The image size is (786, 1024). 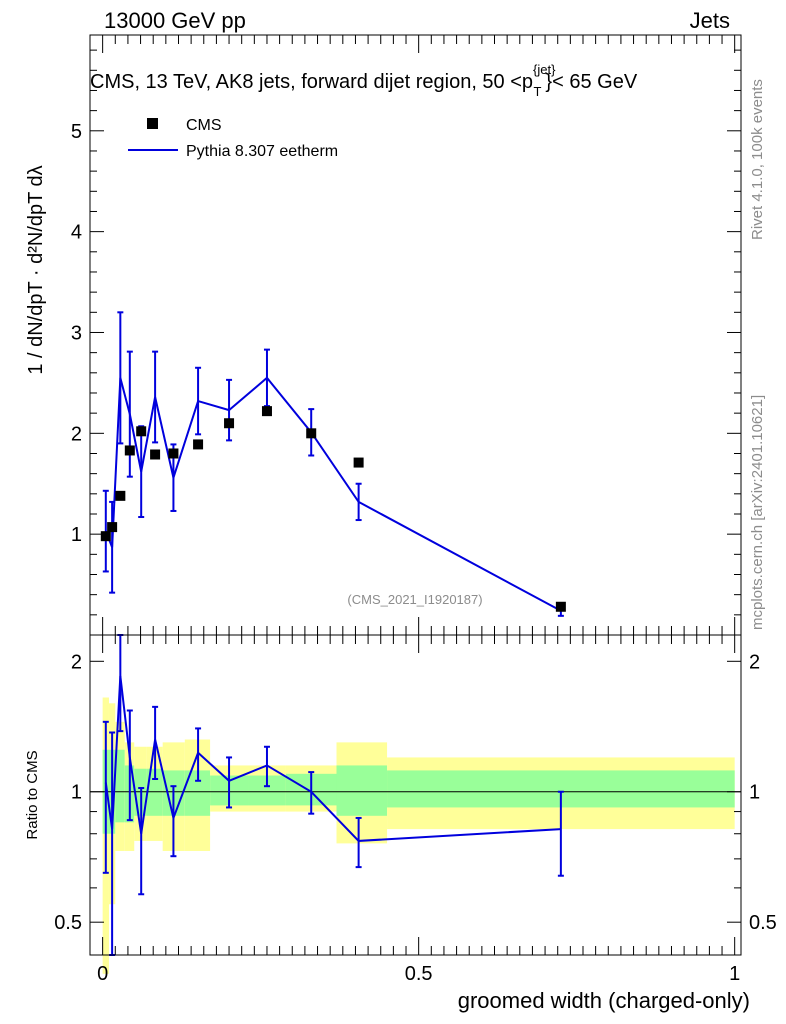 I want to click on ratio-xtick-label: 0, so click(x=102, y=974).